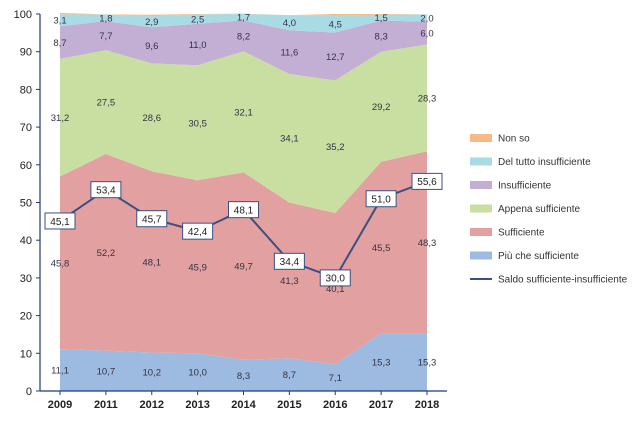 This screenshot has width=639, height=424. Describe the element at coordinates (427, 405) in the screenshot. I see `x-tick-label: 2018` at that location.